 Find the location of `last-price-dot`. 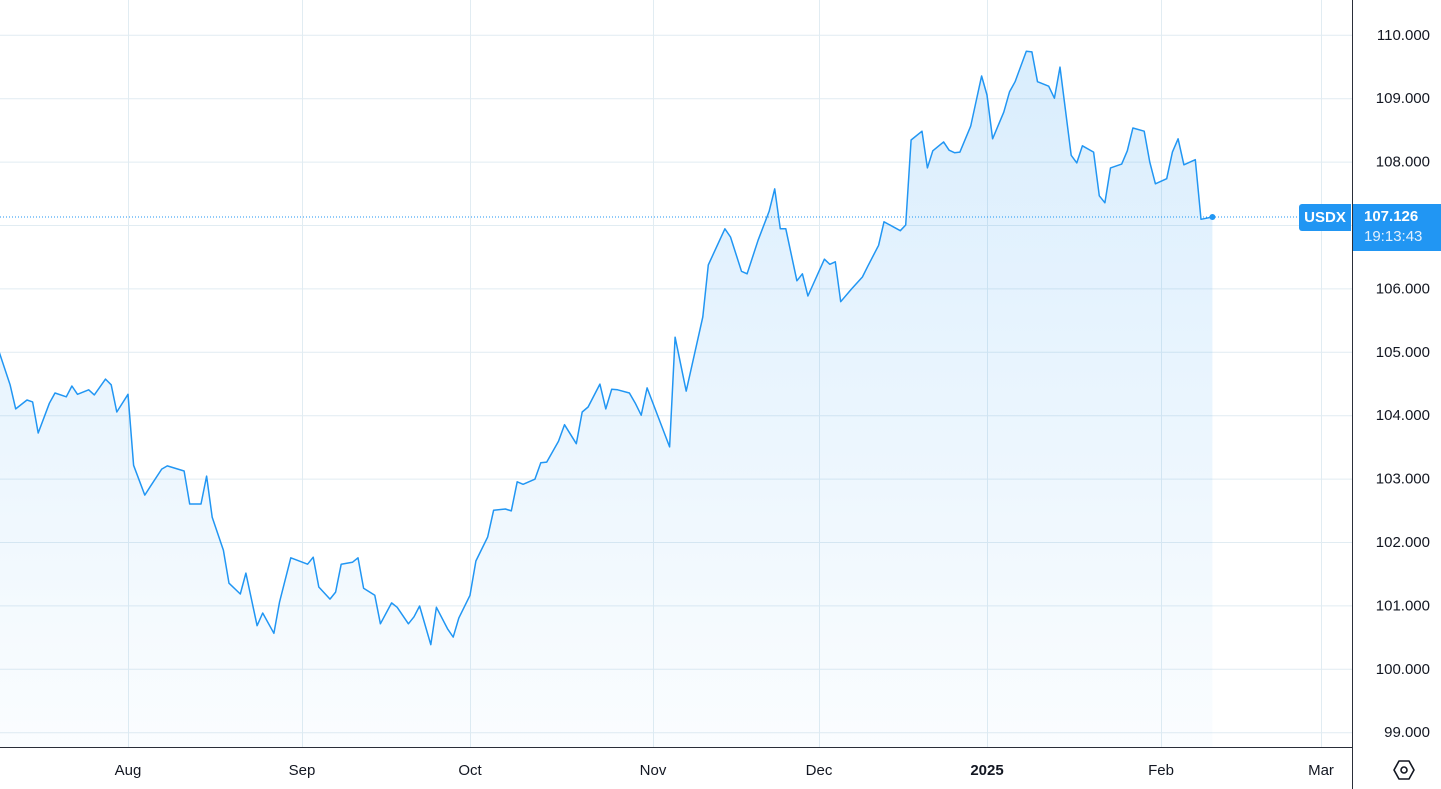

last-price-dot is located at coordinates (1212, 217).